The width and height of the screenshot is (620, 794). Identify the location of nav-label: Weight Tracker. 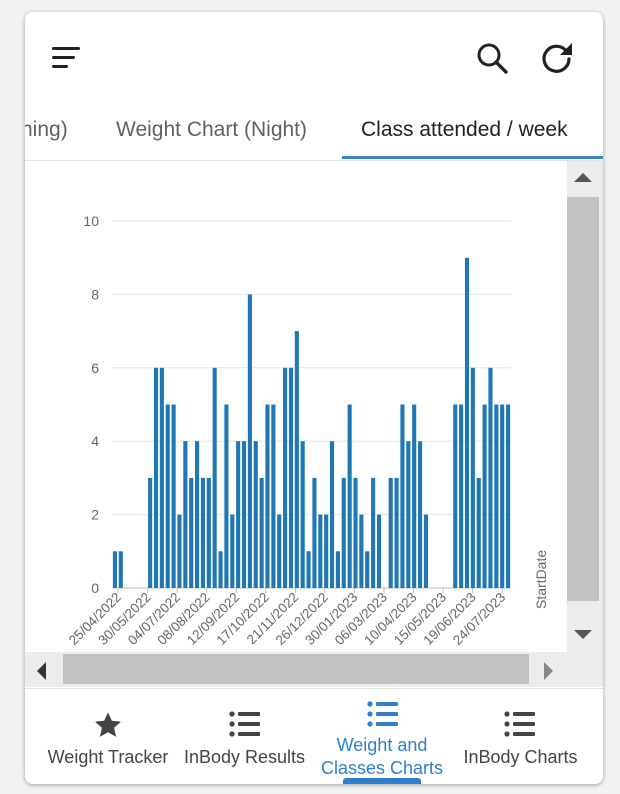
(108, 757).